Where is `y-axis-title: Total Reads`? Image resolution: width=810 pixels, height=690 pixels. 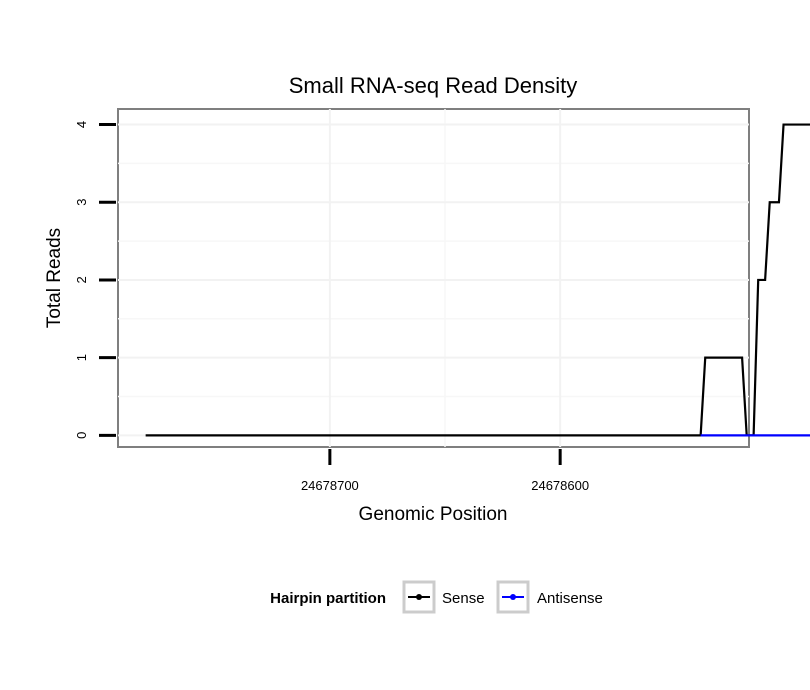
y-axis-title: Total Reads is located at coordinates (54, 278).